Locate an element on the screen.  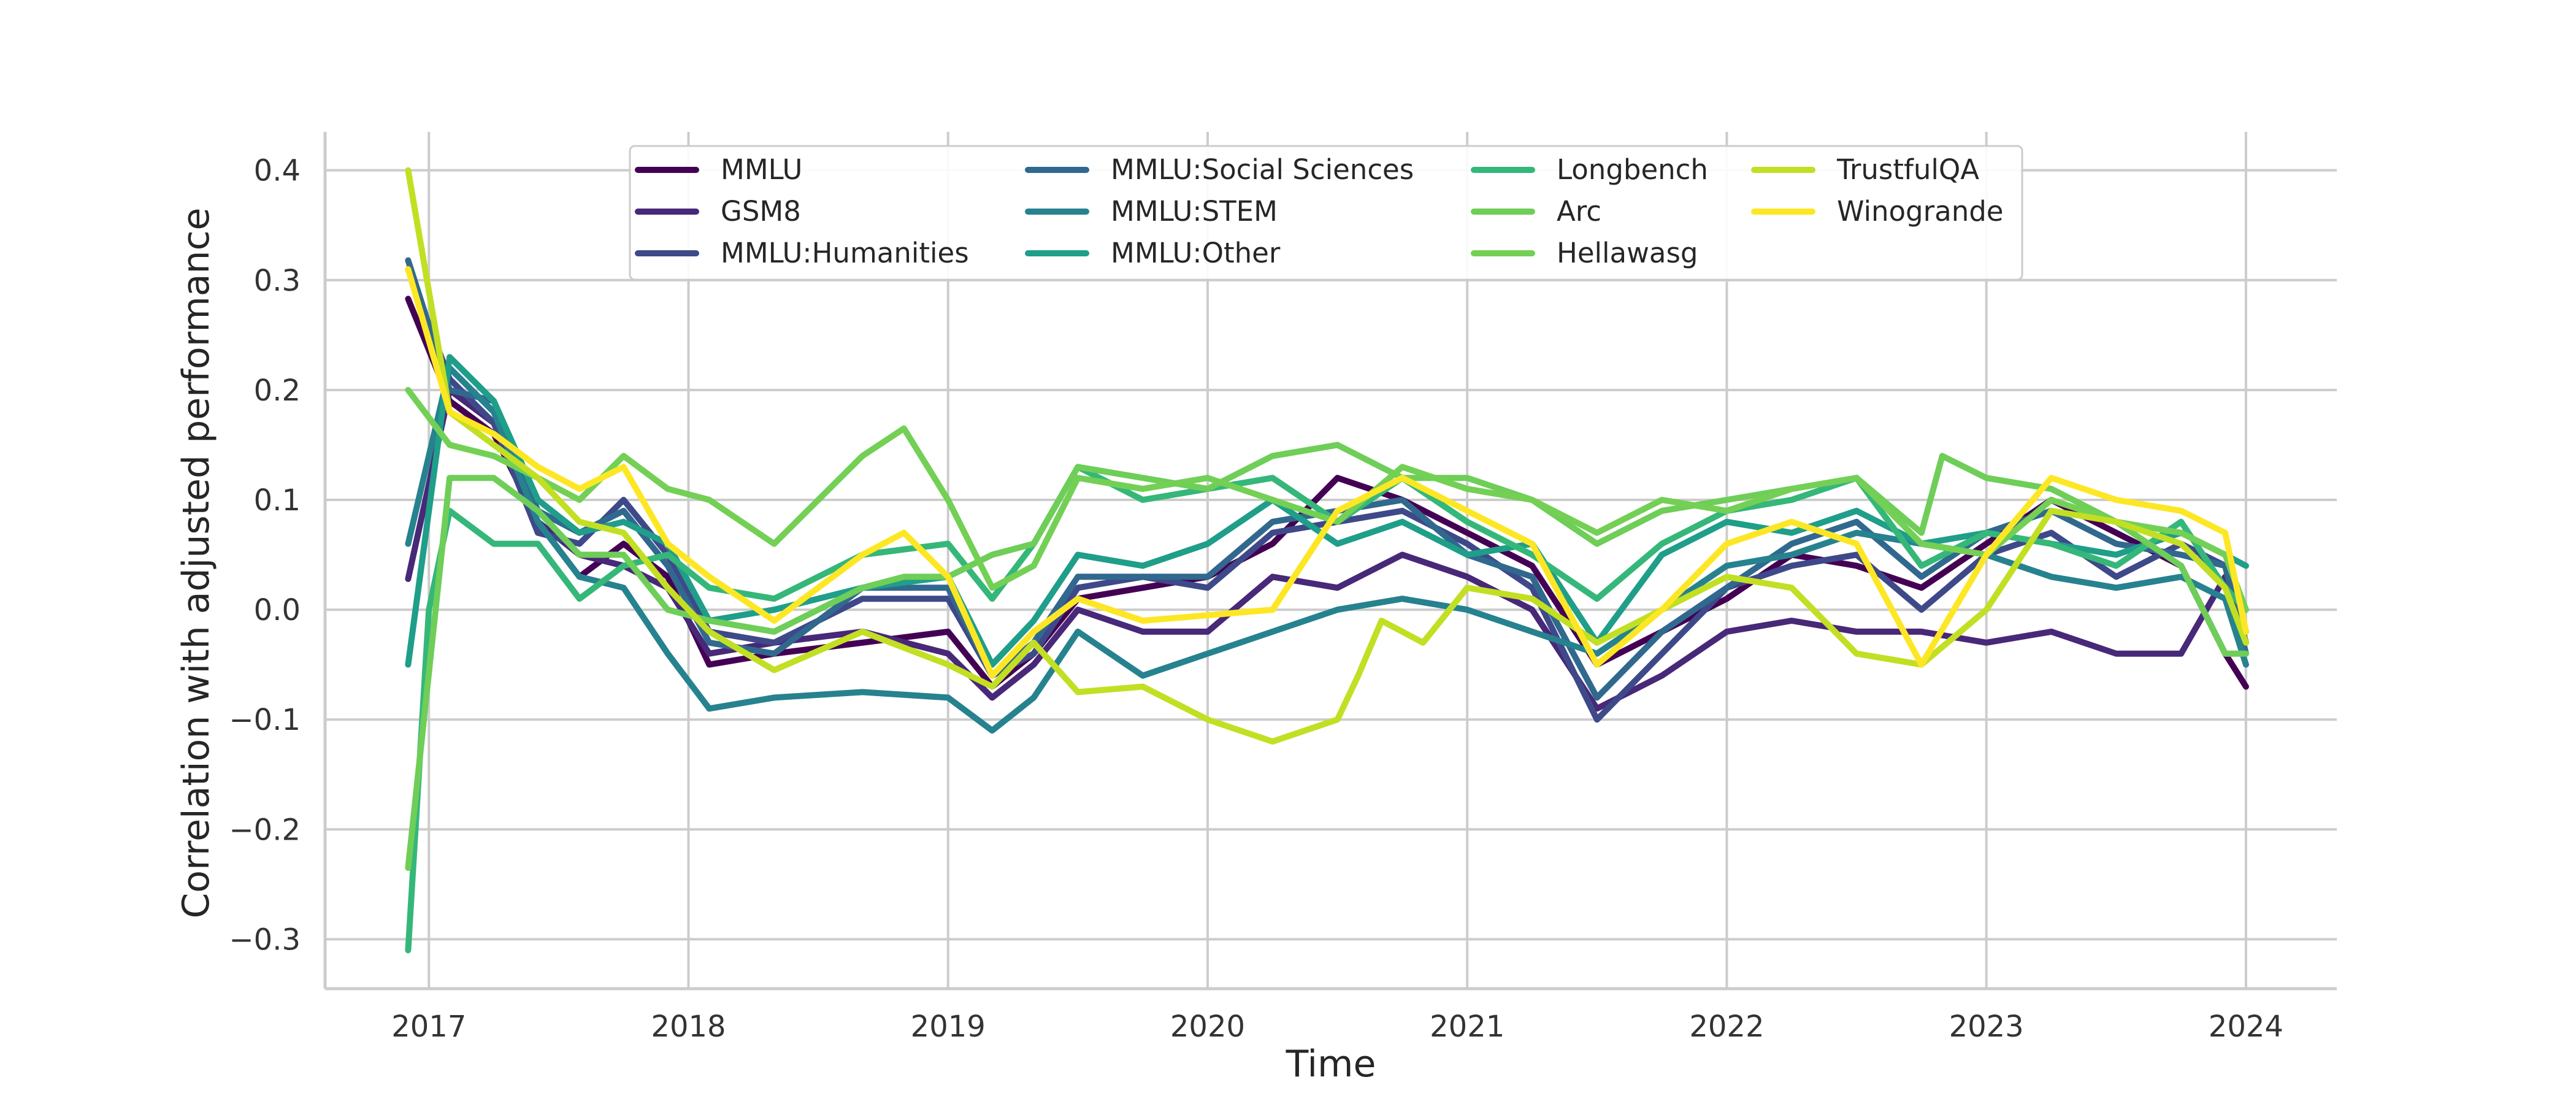
x-tick-label: 2018 is located at coordinates (688, 1027).